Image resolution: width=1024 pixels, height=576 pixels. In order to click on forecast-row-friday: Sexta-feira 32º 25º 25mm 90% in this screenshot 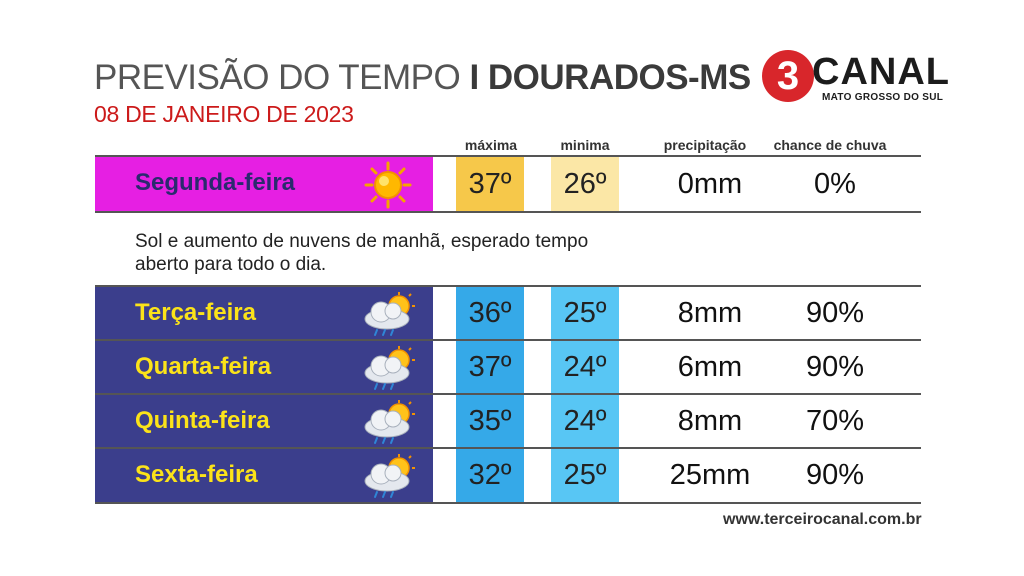, I will do `click(508, 475)`.